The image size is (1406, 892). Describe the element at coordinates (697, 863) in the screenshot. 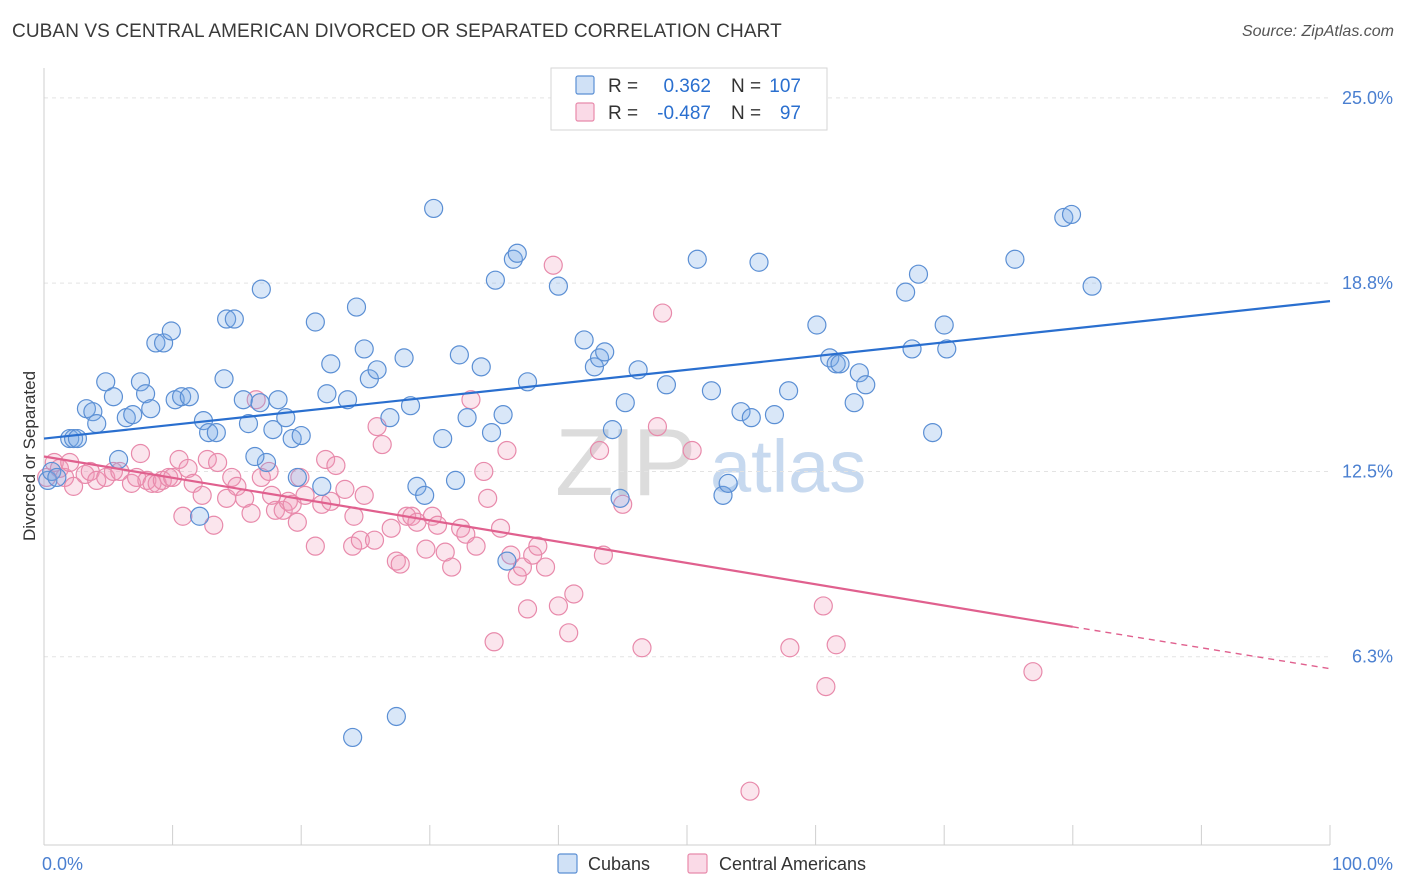

I see `bottom-swatch-central-americans` at that location.